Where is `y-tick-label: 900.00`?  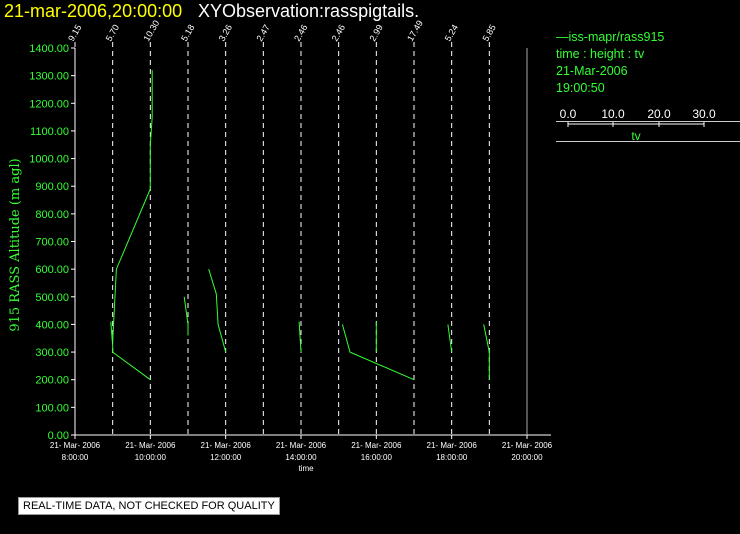 y-tick-label: 900.00 is located at coordinates (52, 187).